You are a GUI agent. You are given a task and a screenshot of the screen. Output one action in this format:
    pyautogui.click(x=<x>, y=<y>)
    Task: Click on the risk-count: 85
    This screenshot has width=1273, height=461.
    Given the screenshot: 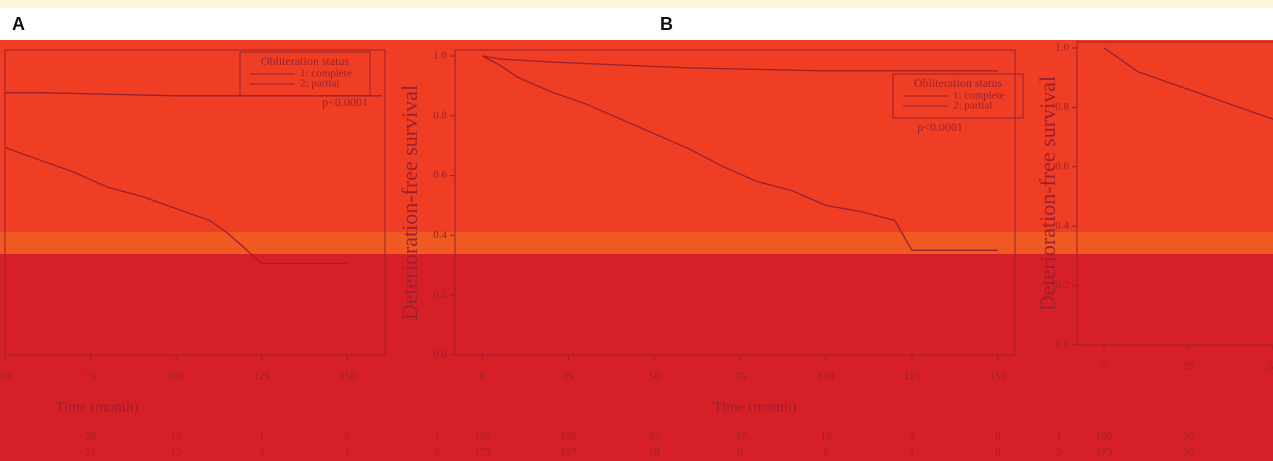 What is the action you would take?
    pyautogui.click(x=655, y=437)
    